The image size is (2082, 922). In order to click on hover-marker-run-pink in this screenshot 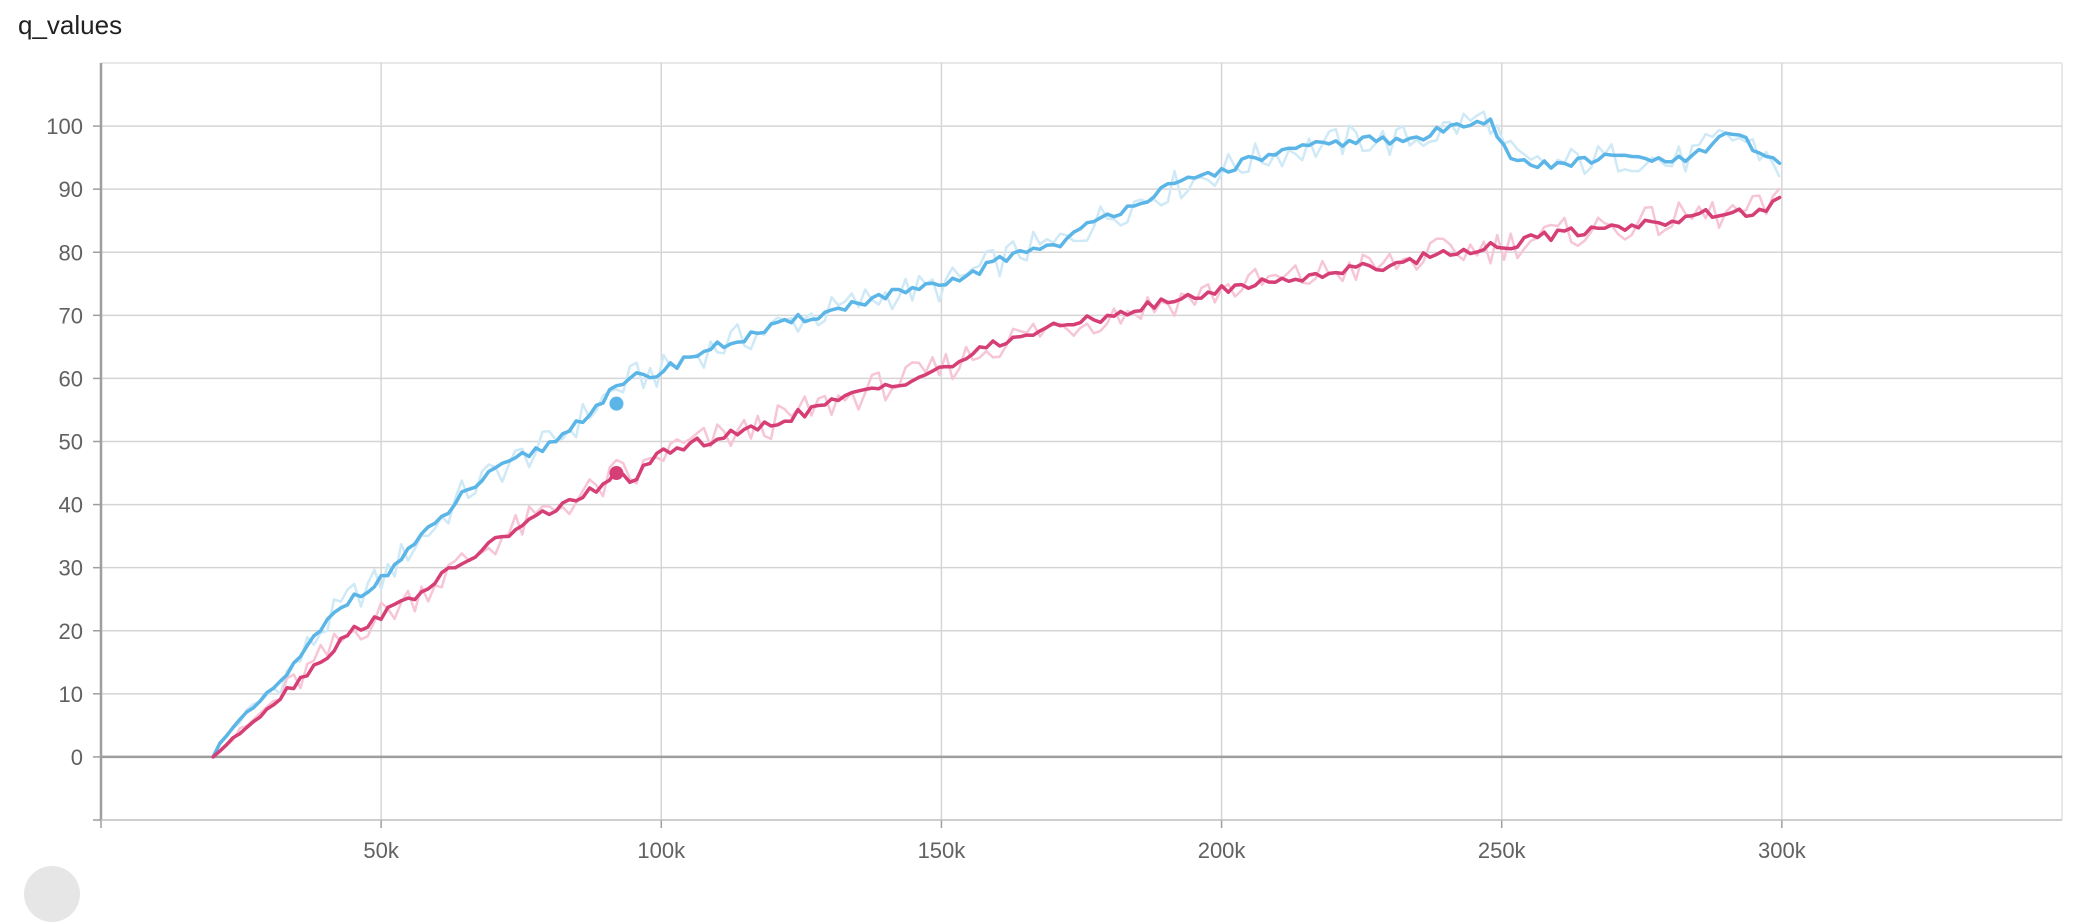, I will do `click(616, 473)`.